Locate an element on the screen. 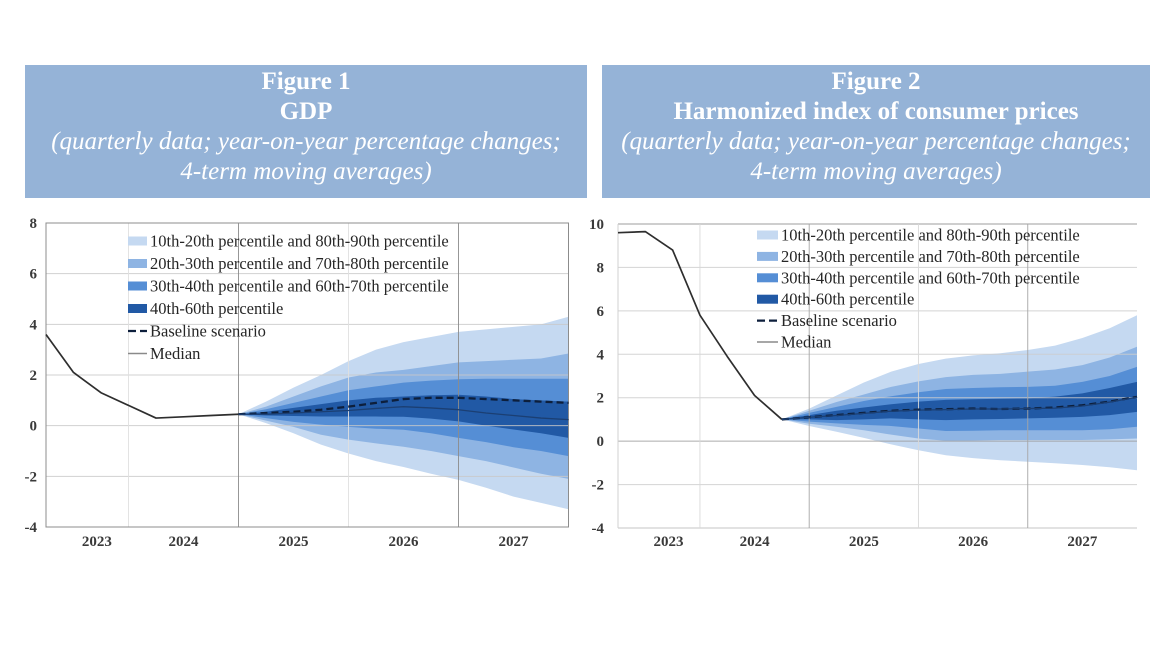  figure-title: Harmonized index of consumer prices is located at coordinates (876, 111).